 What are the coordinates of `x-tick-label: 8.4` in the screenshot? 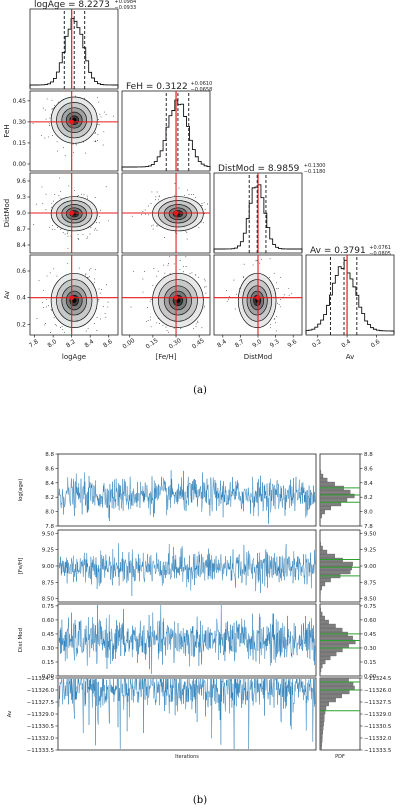 It's located at (89, 343).